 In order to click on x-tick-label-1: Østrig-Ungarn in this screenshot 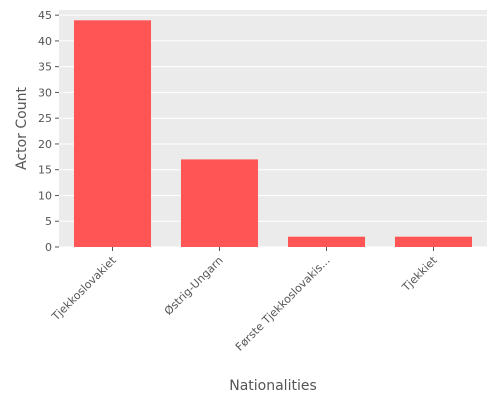, I will do `click(194, 286)`.